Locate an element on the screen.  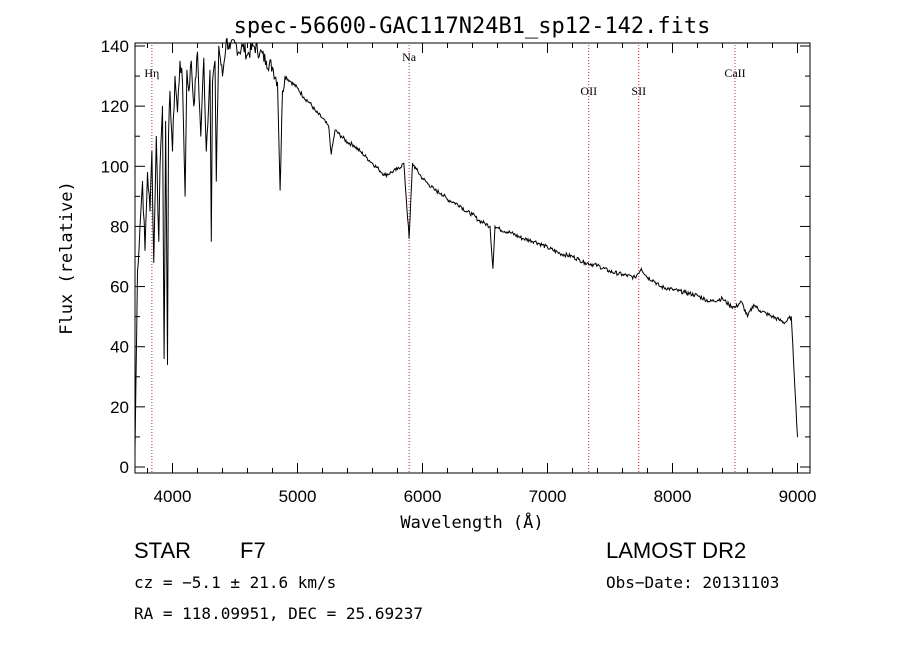
object-class: STAR is located at coordinates (163, 550).